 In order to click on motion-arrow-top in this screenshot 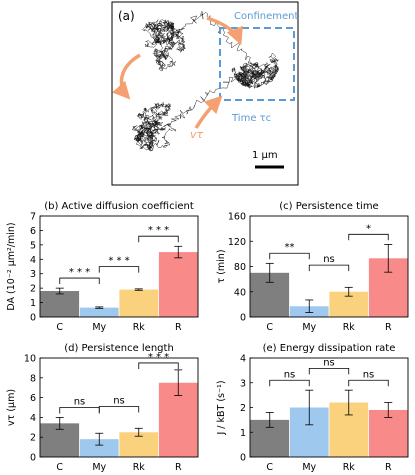, I will do `click(224, 31)`.